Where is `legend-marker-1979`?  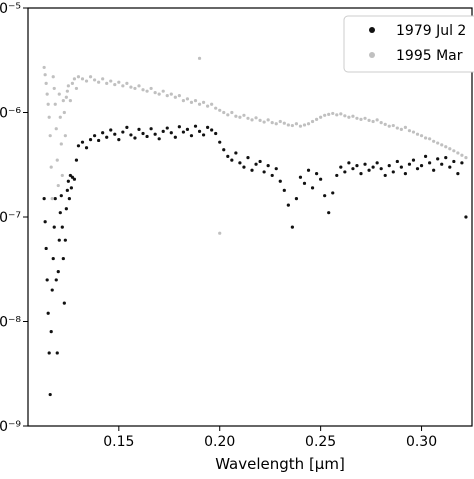 legend-marker-1979 is located at coordinates (372, 30).